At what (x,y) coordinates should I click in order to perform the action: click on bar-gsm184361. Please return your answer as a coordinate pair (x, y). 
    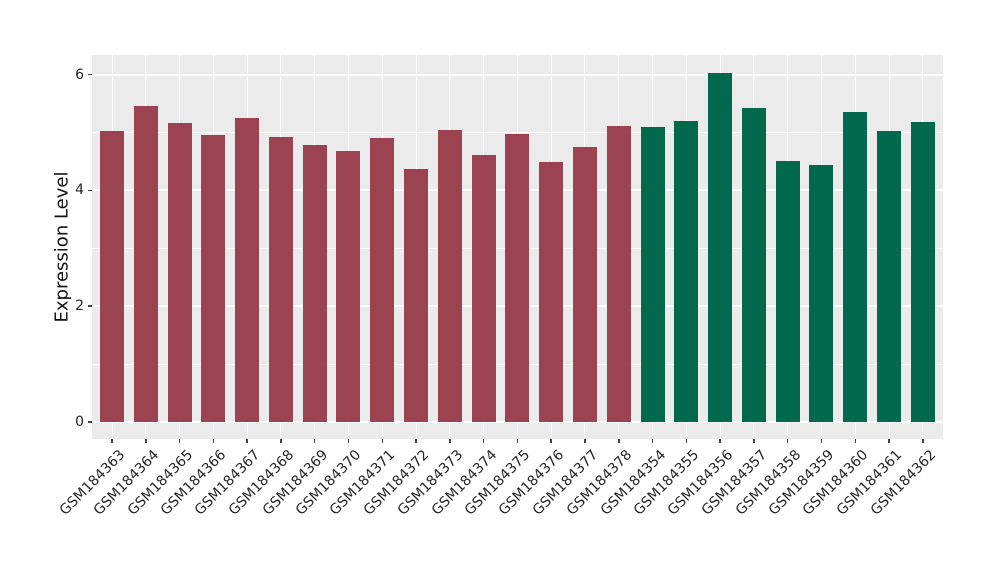
    Looking at the image, I should click on (889, 276).